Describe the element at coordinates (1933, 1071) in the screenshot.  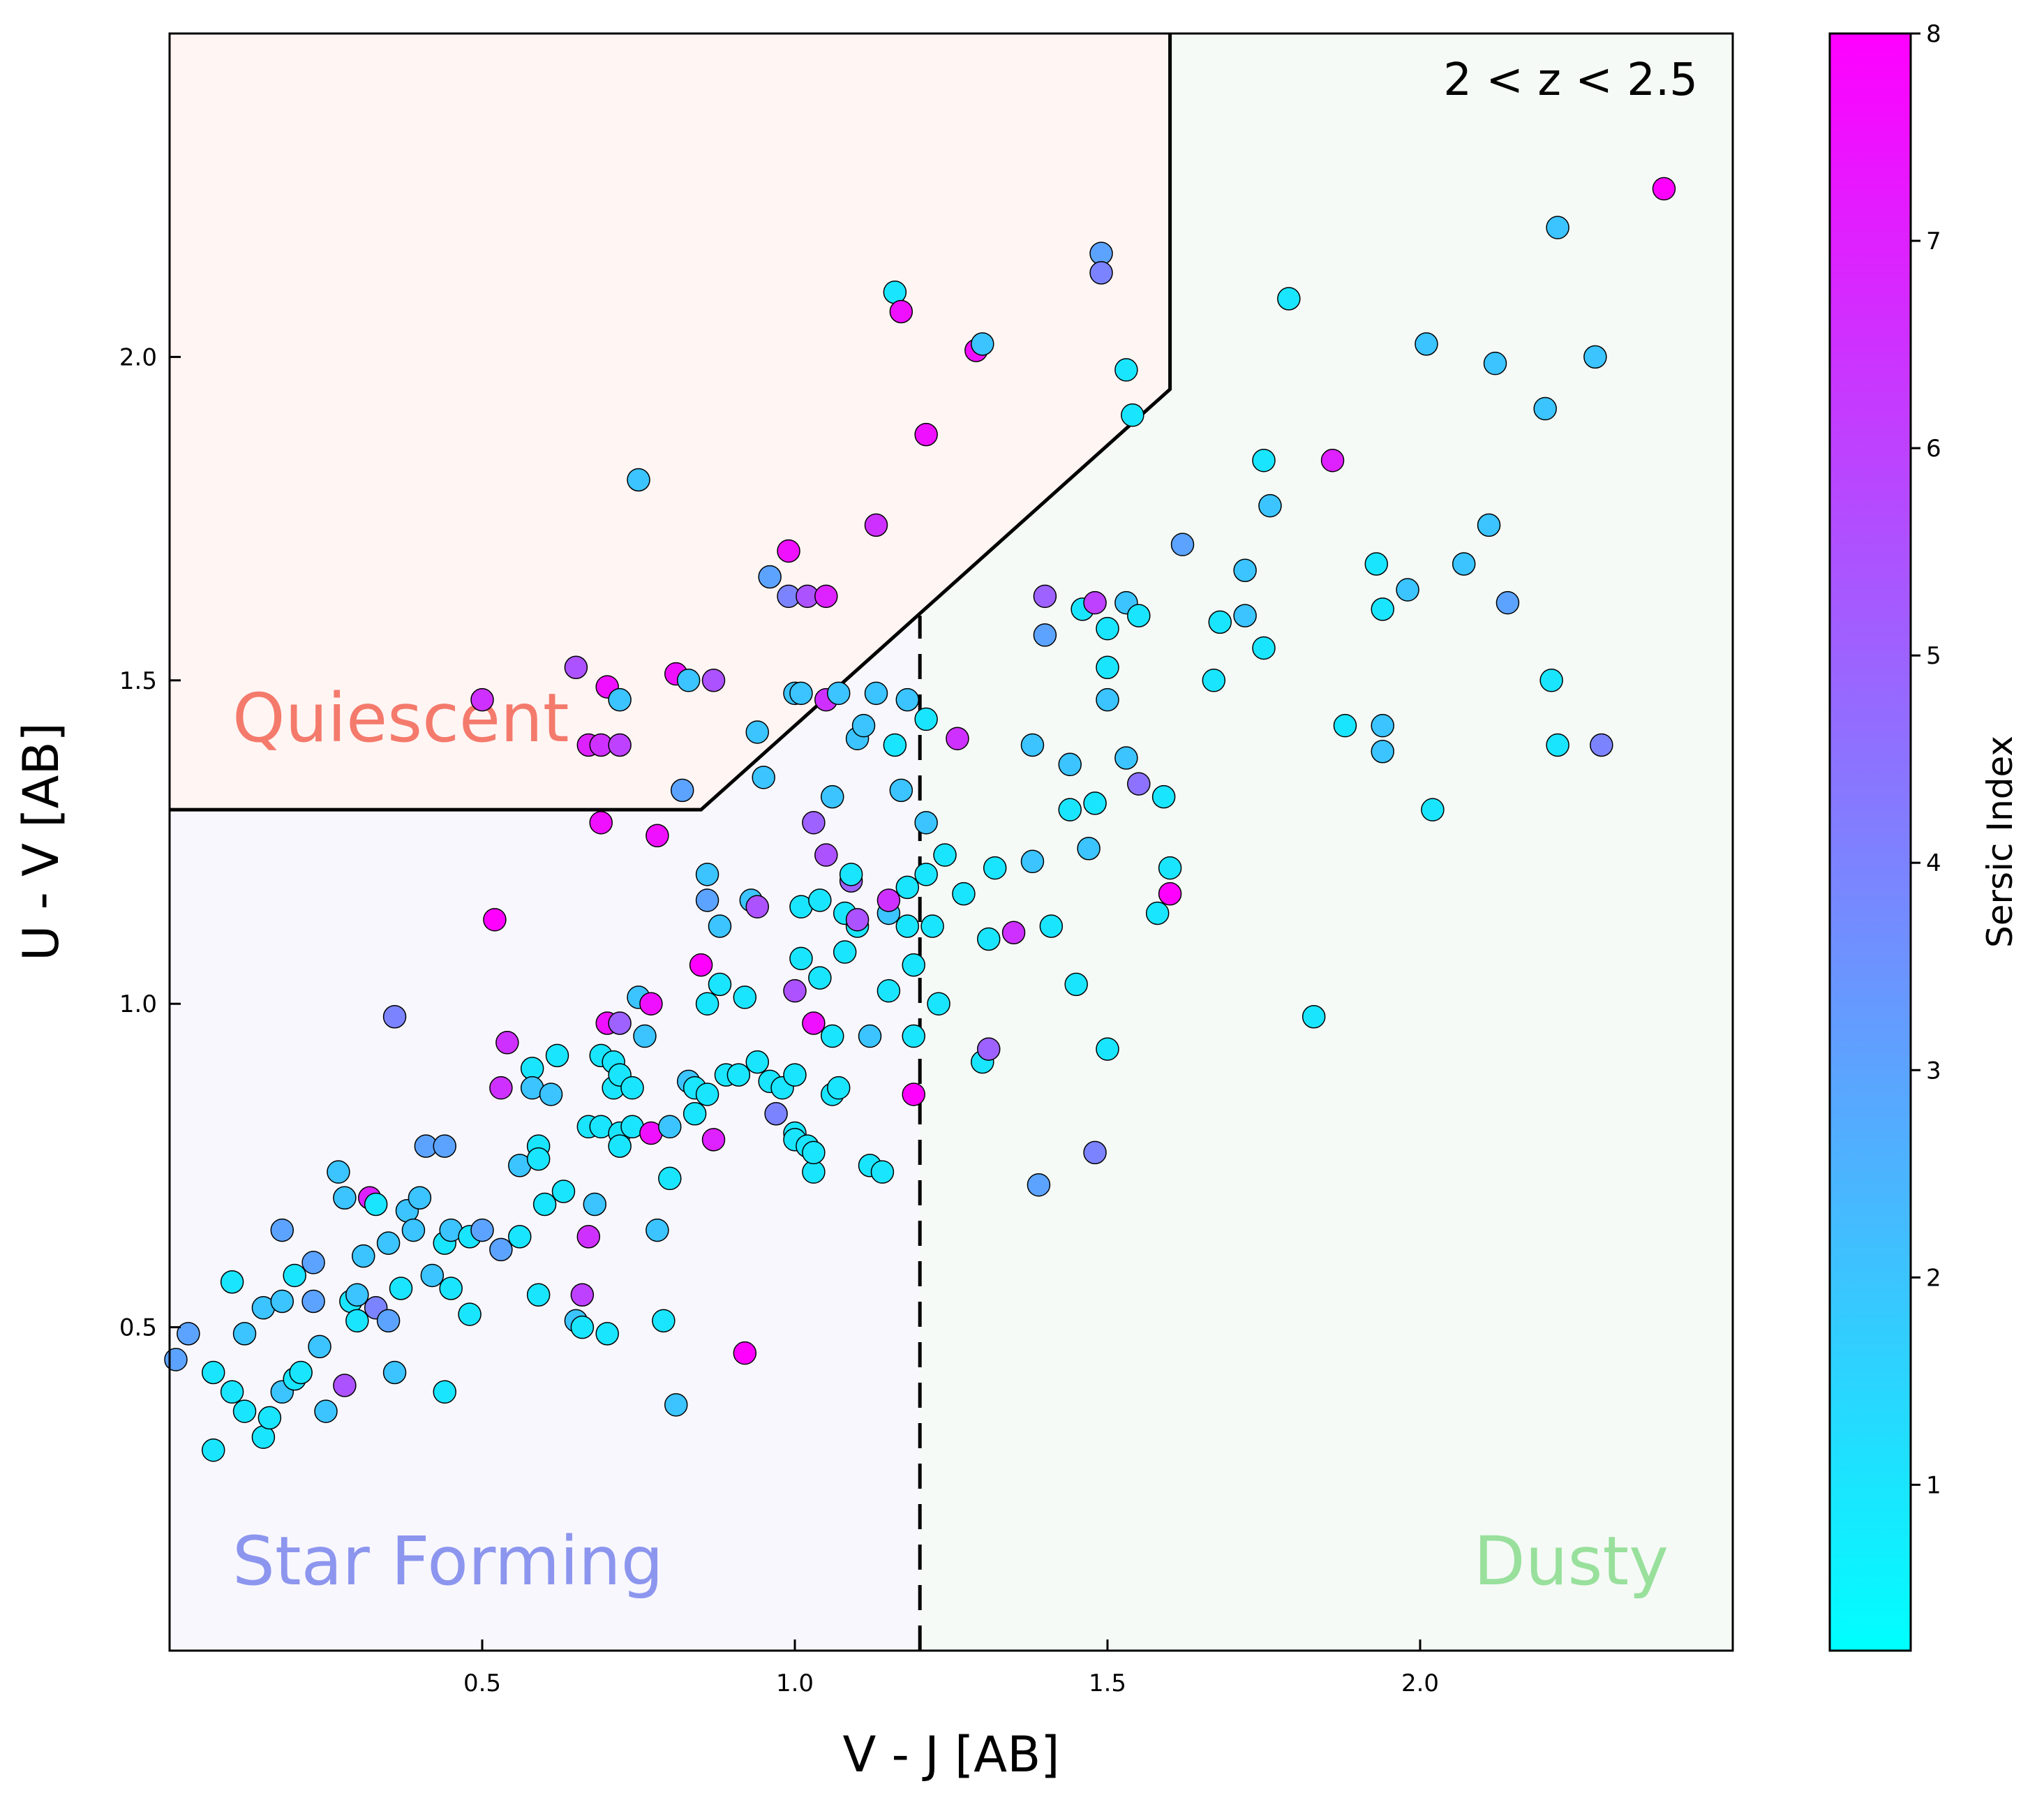
I see `colorbar-tick-label: 3` at that location.